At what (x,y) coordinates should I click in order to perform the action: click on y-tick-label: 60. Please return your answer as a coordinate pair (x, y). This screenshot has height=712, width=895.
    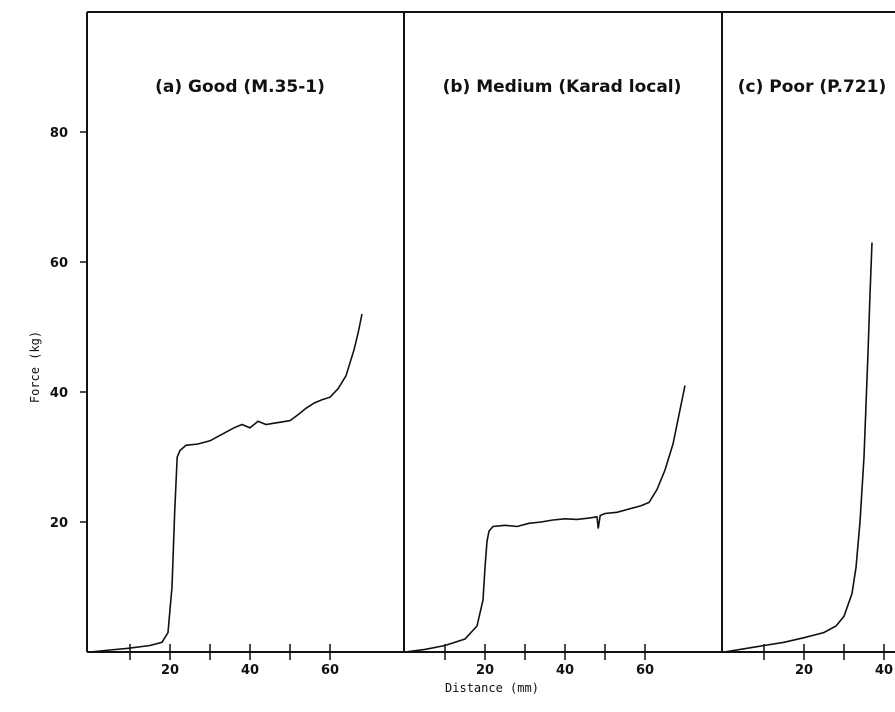
    Looking at the image, I should click on (59, 263).